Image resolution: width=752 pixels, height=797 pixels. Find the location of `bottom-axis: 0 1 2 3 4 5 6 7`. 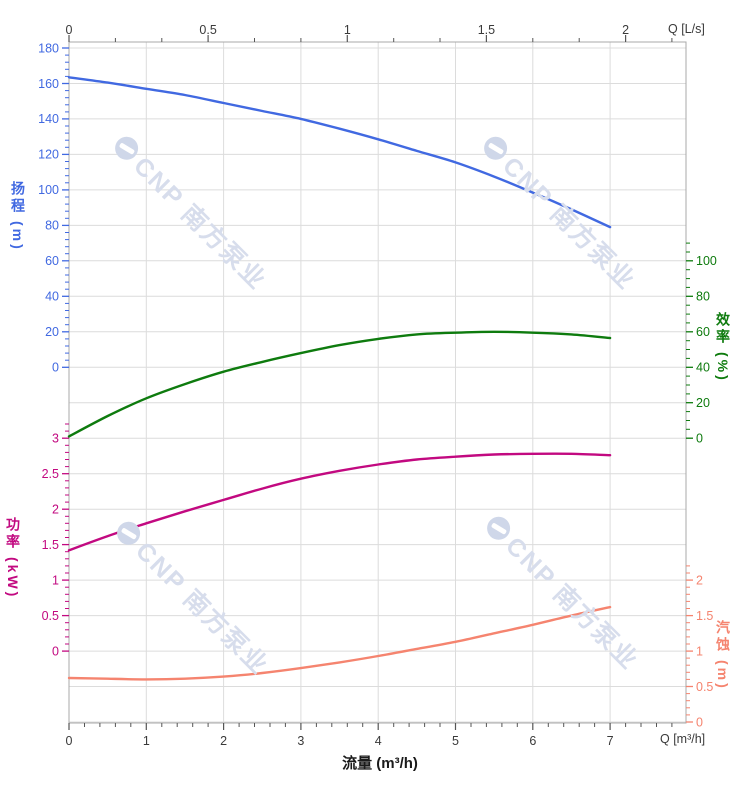

bottom-axis: 0 1 2 3 4 5 6 7 is located at coordinates (369, 735).